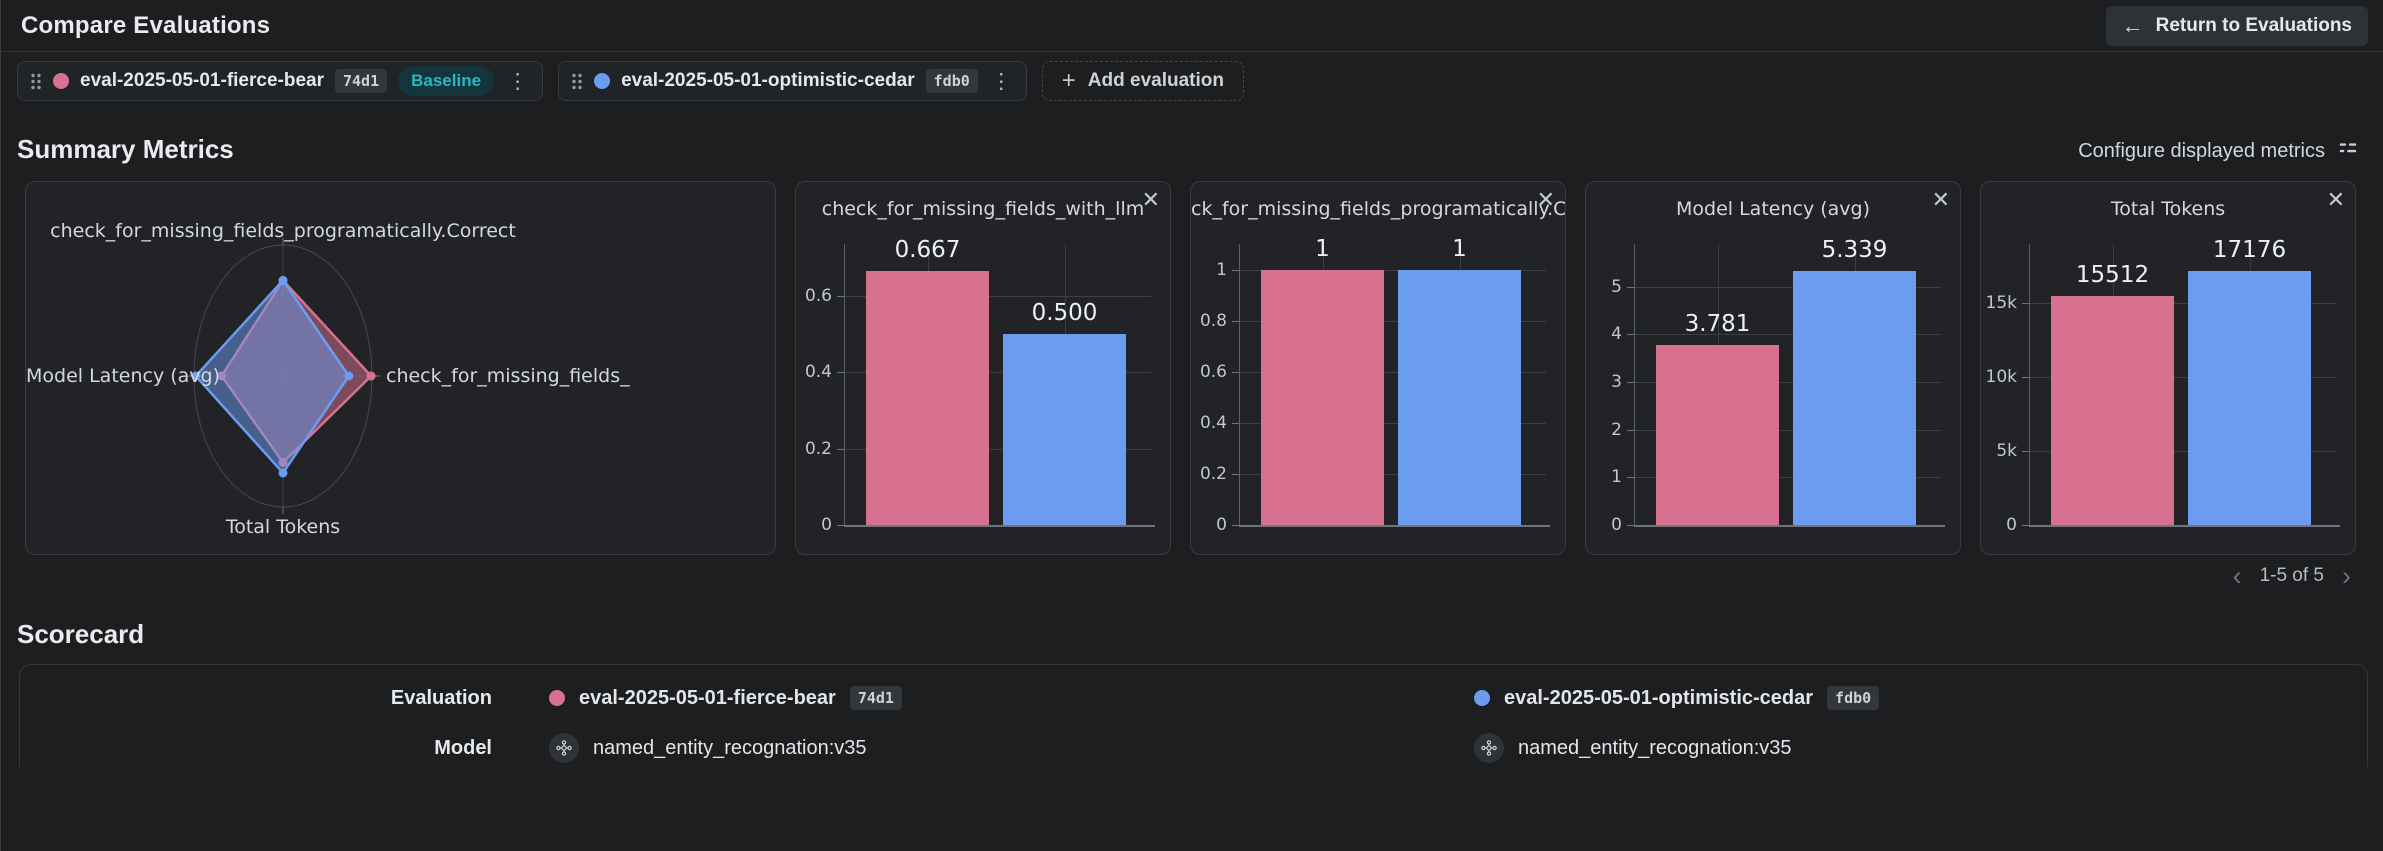 This screenshot has height=851, width=2383. Describe the element at coordinates (2346, 575) in the screenshot. I see `next-page-icon: ›` at that location.